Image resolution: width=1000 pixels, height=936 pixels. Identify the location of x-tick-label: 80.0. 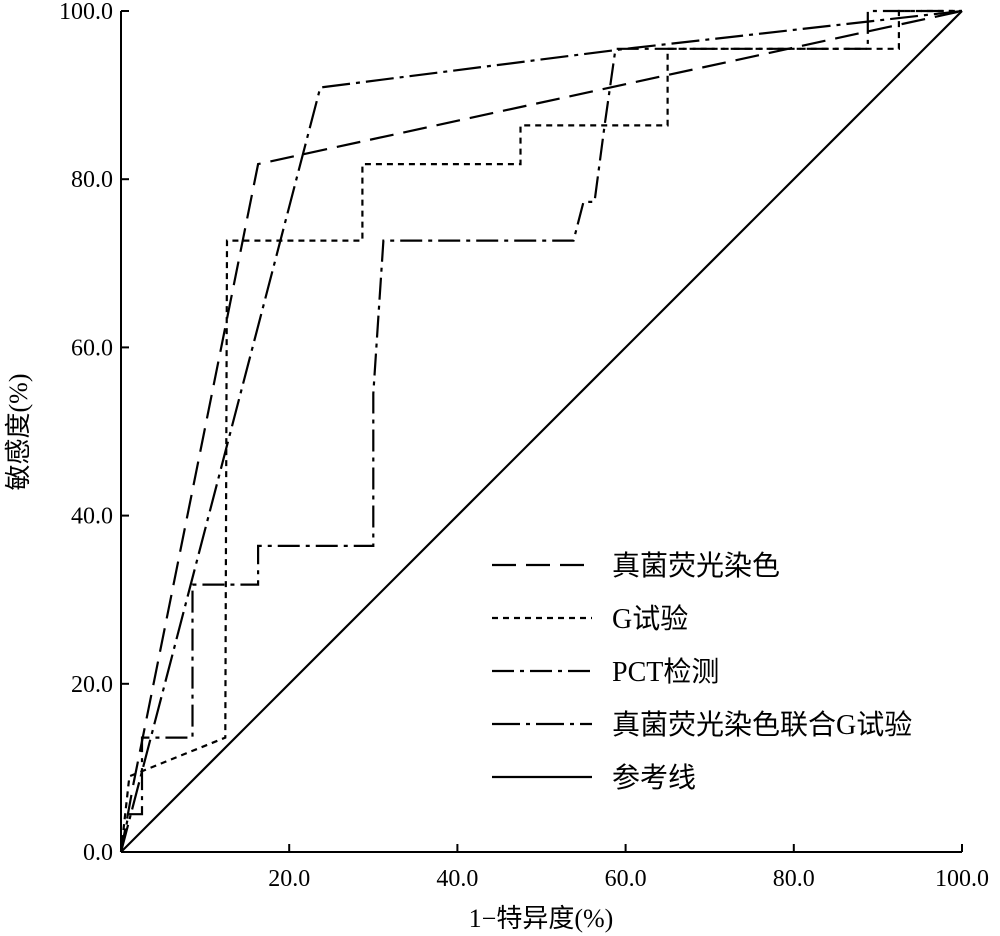
(794, 879).